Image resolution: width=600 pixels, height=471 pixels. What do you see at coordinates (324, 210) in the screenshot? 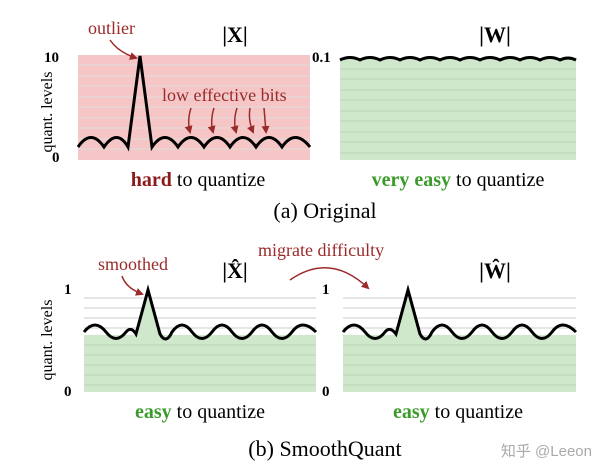
I see `caption-original: (a) Original` at bounding box center [324, 210].